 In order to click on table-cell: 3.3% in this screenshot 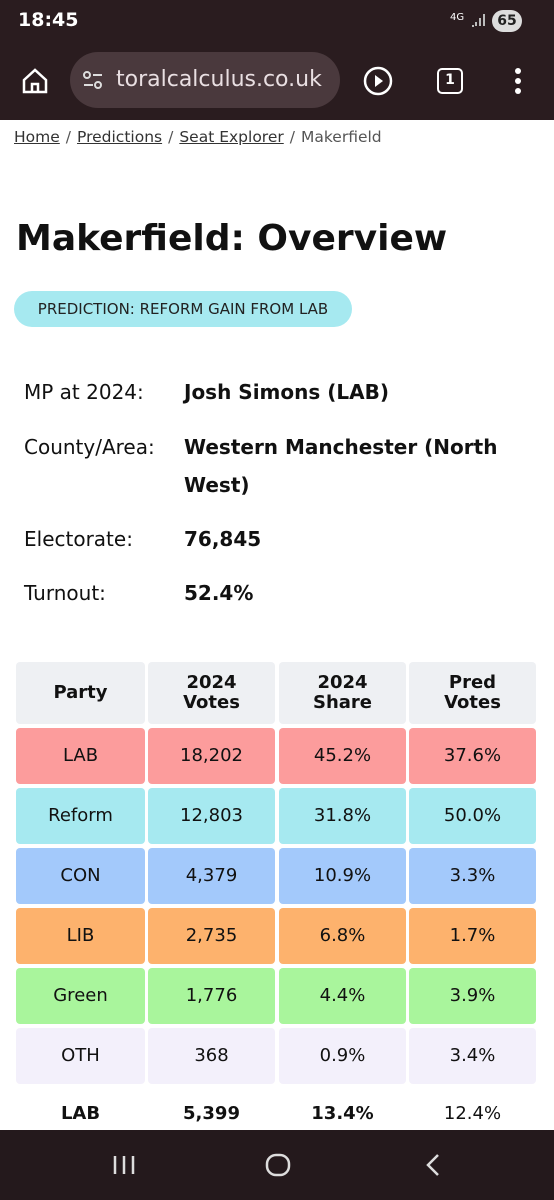, I will do `click(472, 876)`.